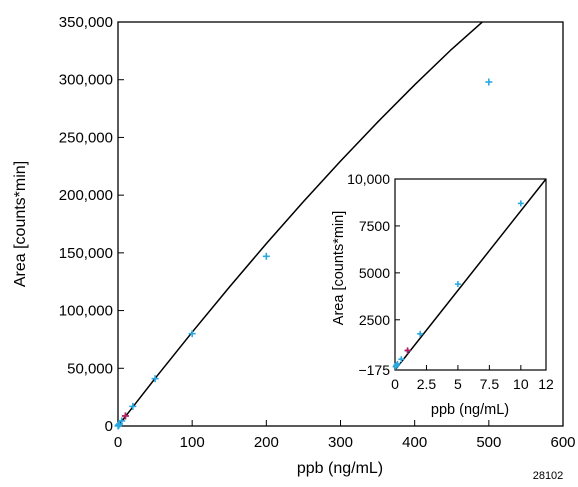 Image resolution: width=578 pixels, height=487 pixels. I want to click on main-x-axis: 0 100 200 300 400 500 600, so click(345, 435).